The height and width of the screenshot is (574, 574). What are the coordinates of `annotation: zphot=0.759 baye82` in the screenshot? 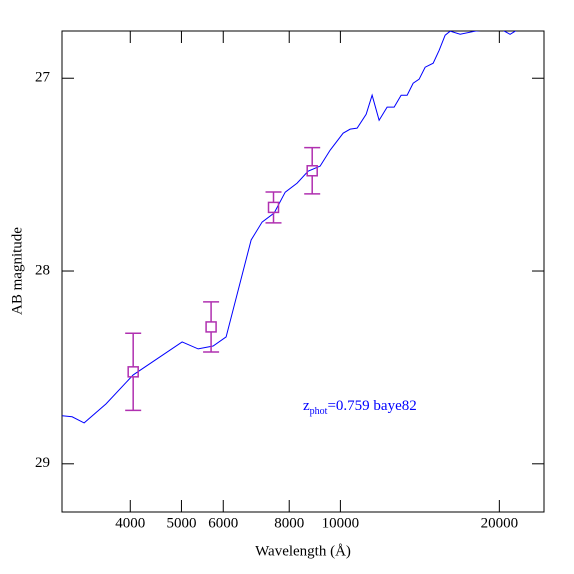 It's located at (360, 407).